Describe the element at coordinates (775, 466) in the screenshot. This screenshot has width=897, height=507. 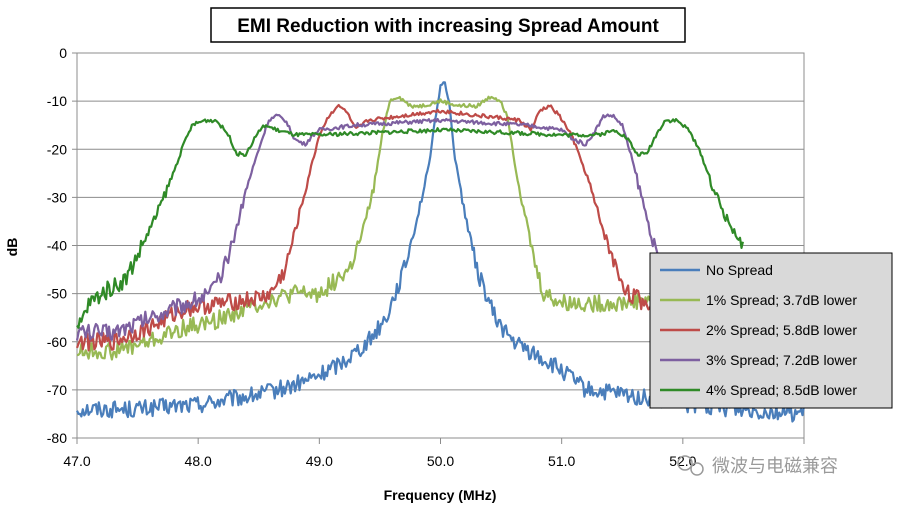
I see `watermark-text: 微波与电磁兼容` at that location.